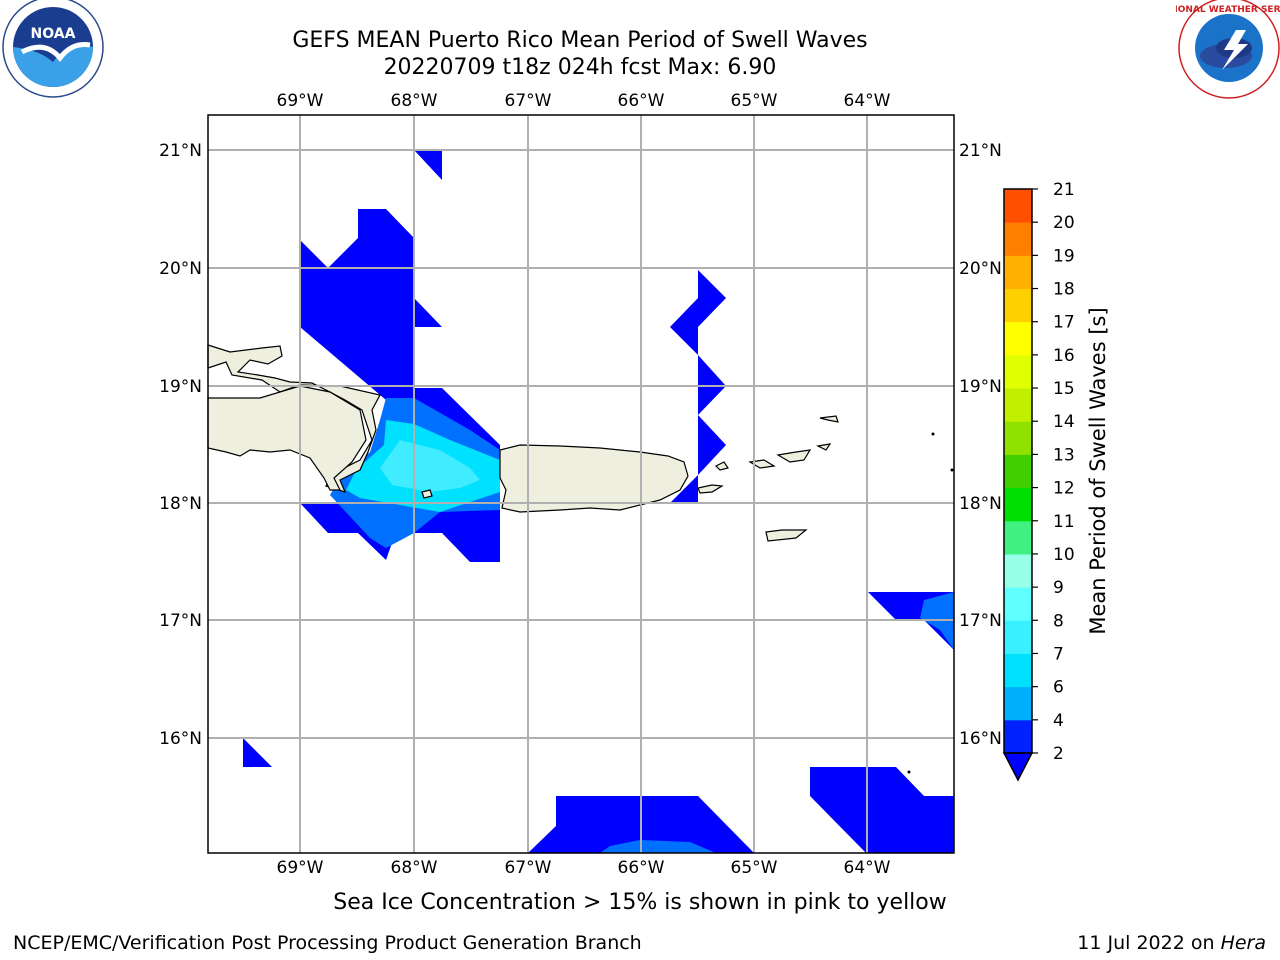 The image size is (1280, 960). I want to click on lon-labels-bottom: 69°W 68°W 67°W 66°W 65°W 64°W, so click(584, 868).